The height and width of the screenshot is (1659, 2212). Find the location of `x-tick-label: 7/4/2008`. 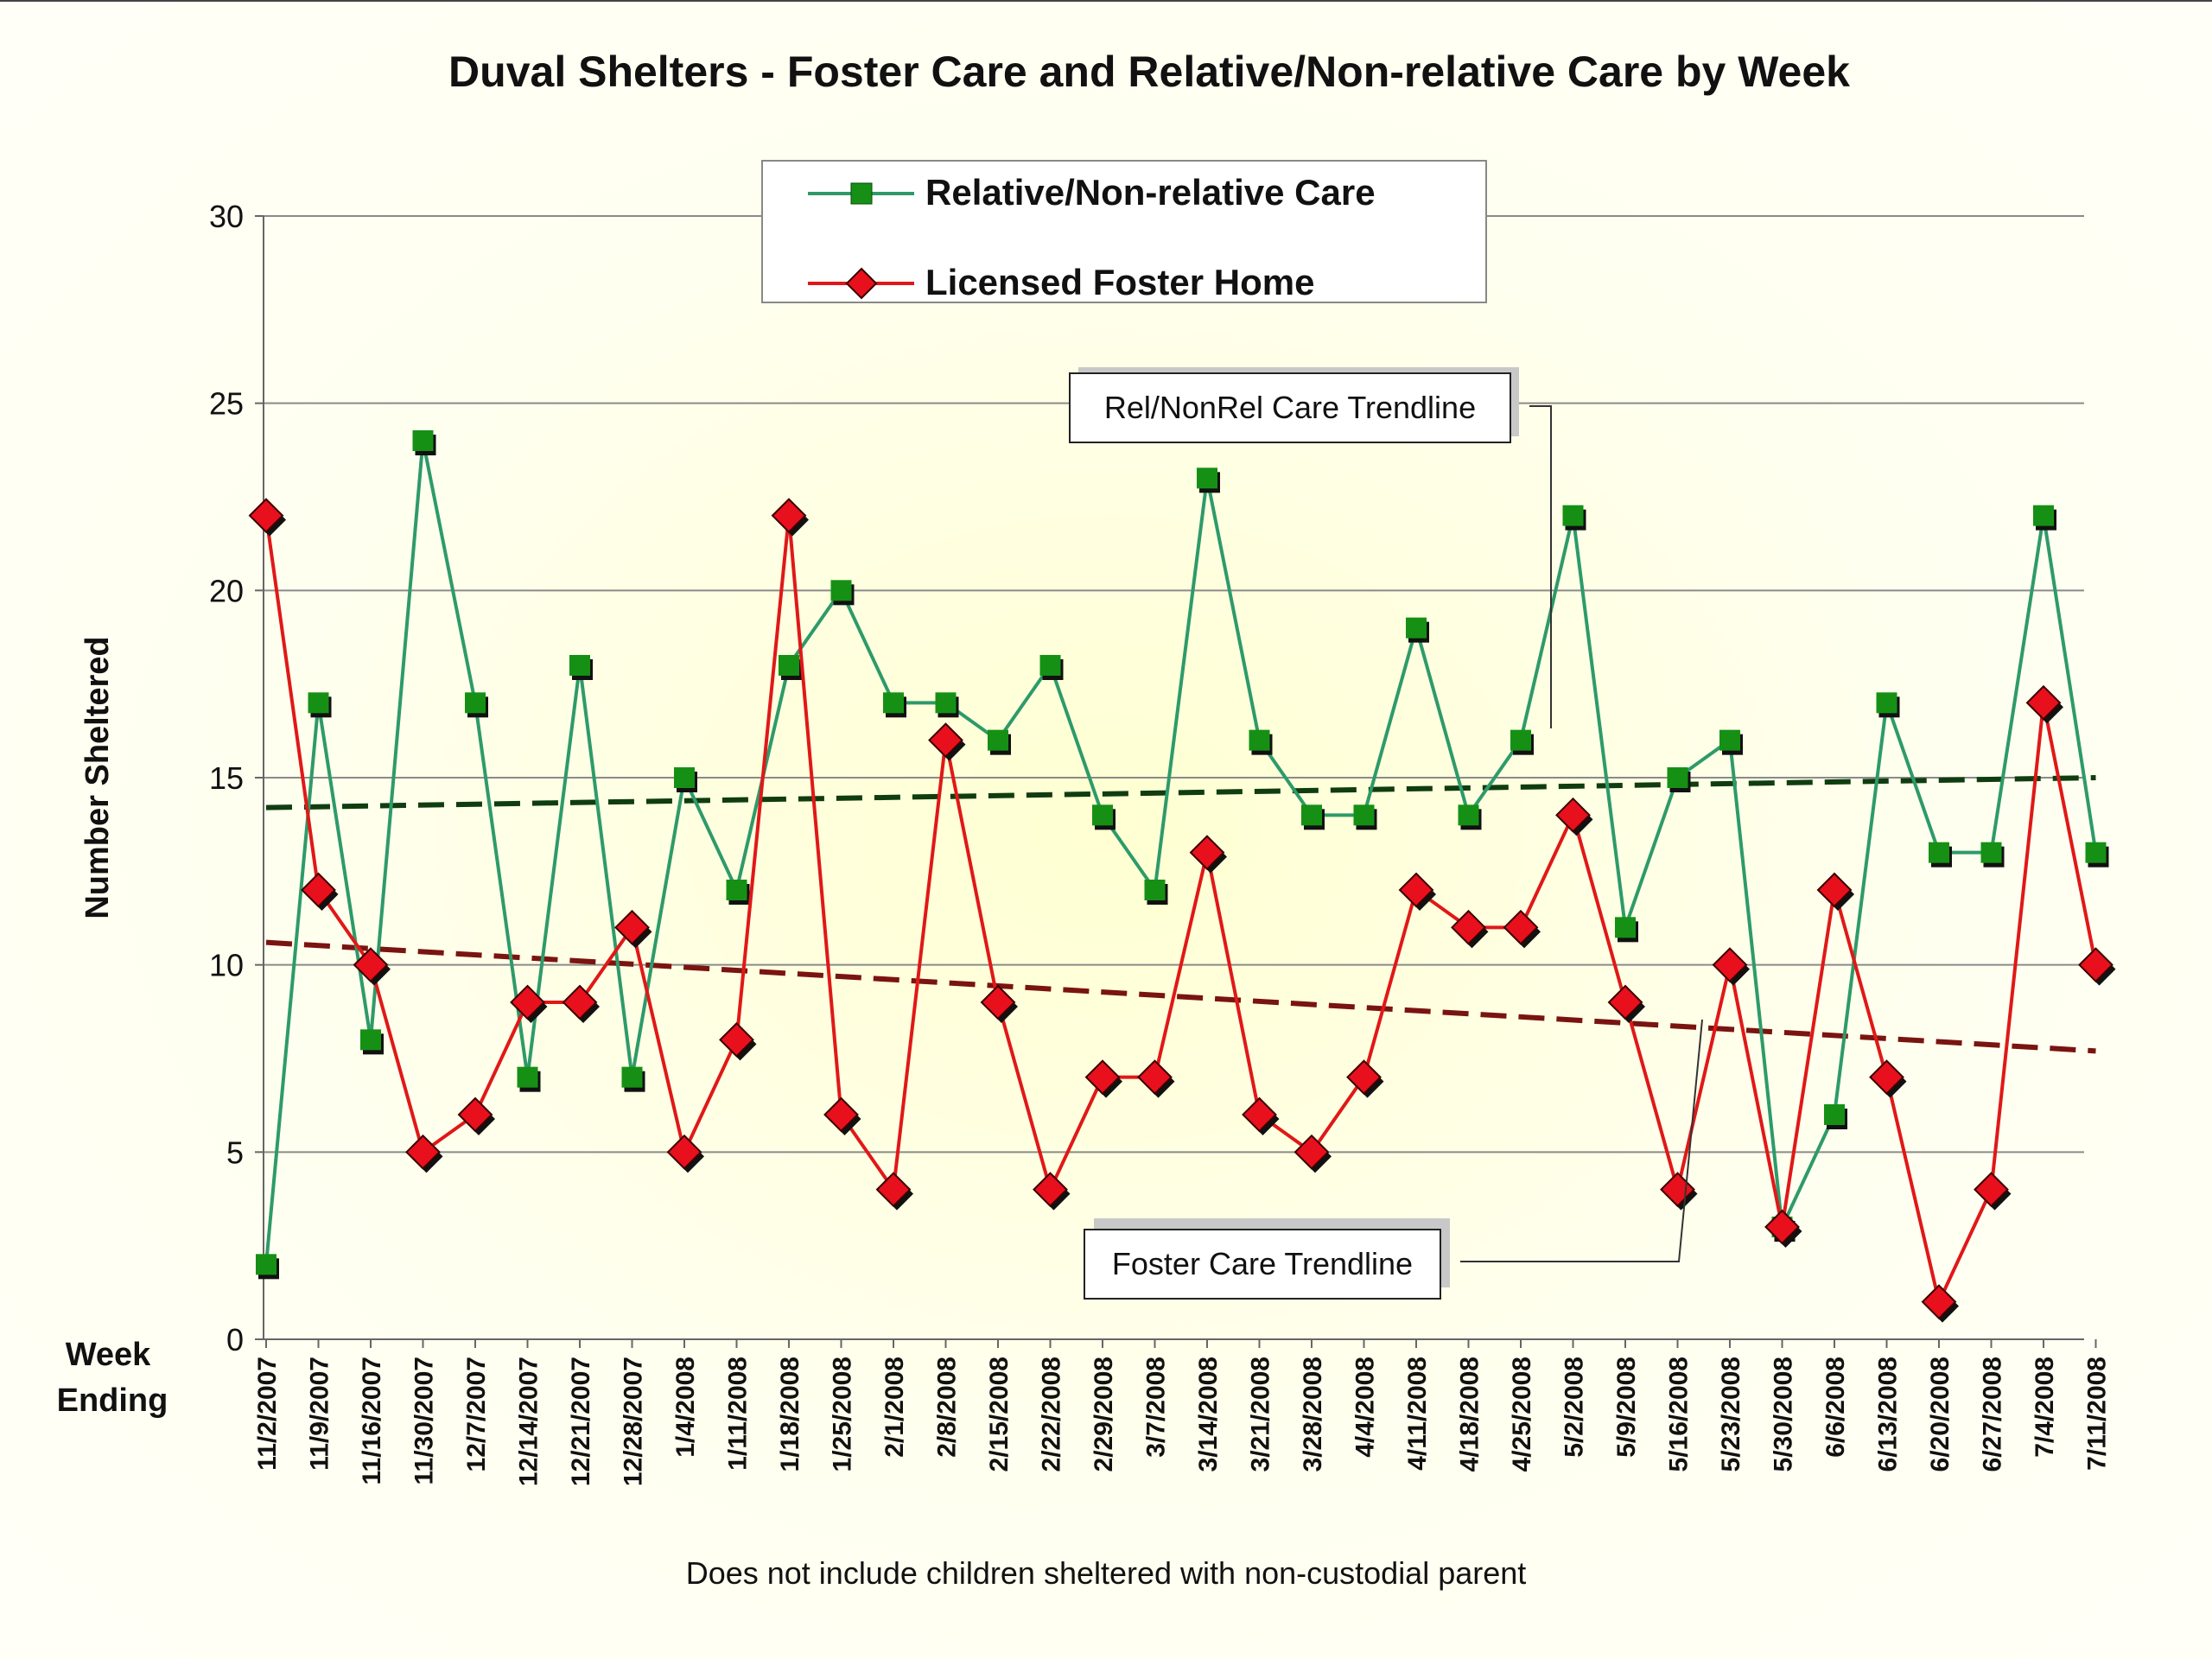

x-tick-label: 7/4/2008 is located at coordinates (2045, 1407).